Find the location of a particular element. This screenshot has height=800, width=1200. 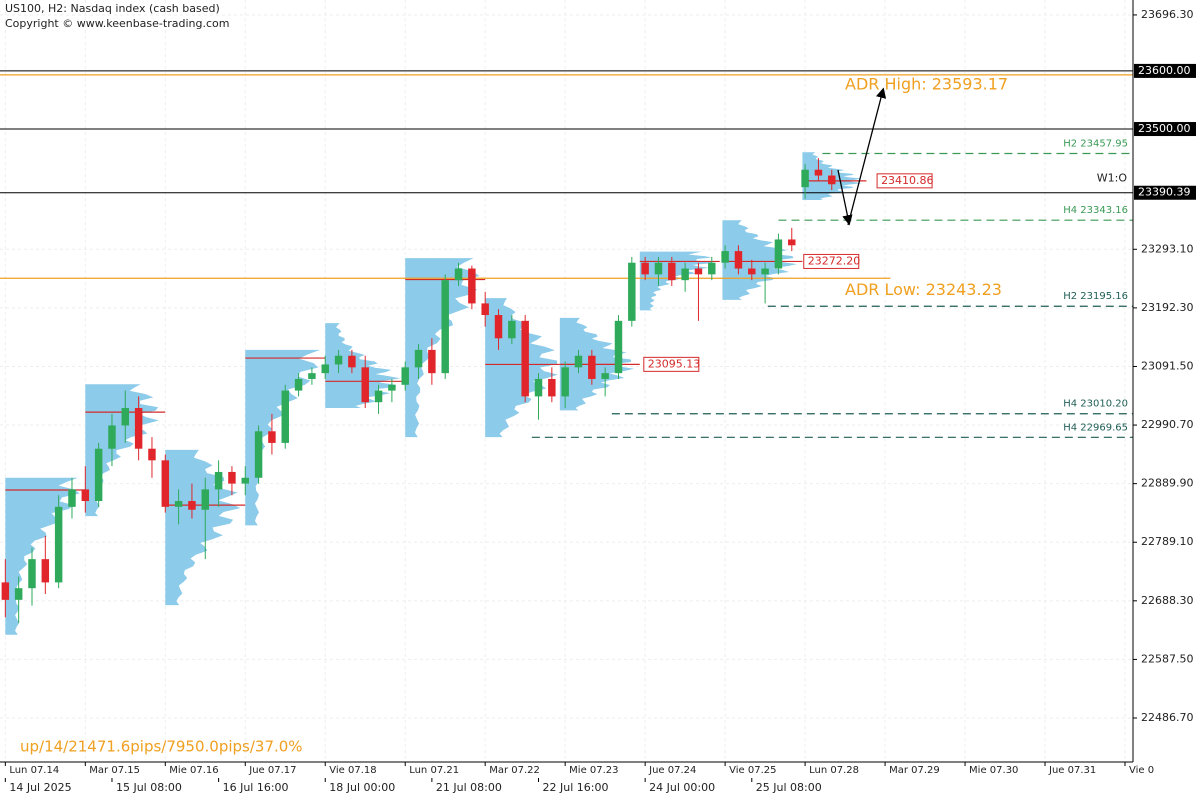

x-tick-label: 16 Jul 16:00 is located at coordinates (256, 787).